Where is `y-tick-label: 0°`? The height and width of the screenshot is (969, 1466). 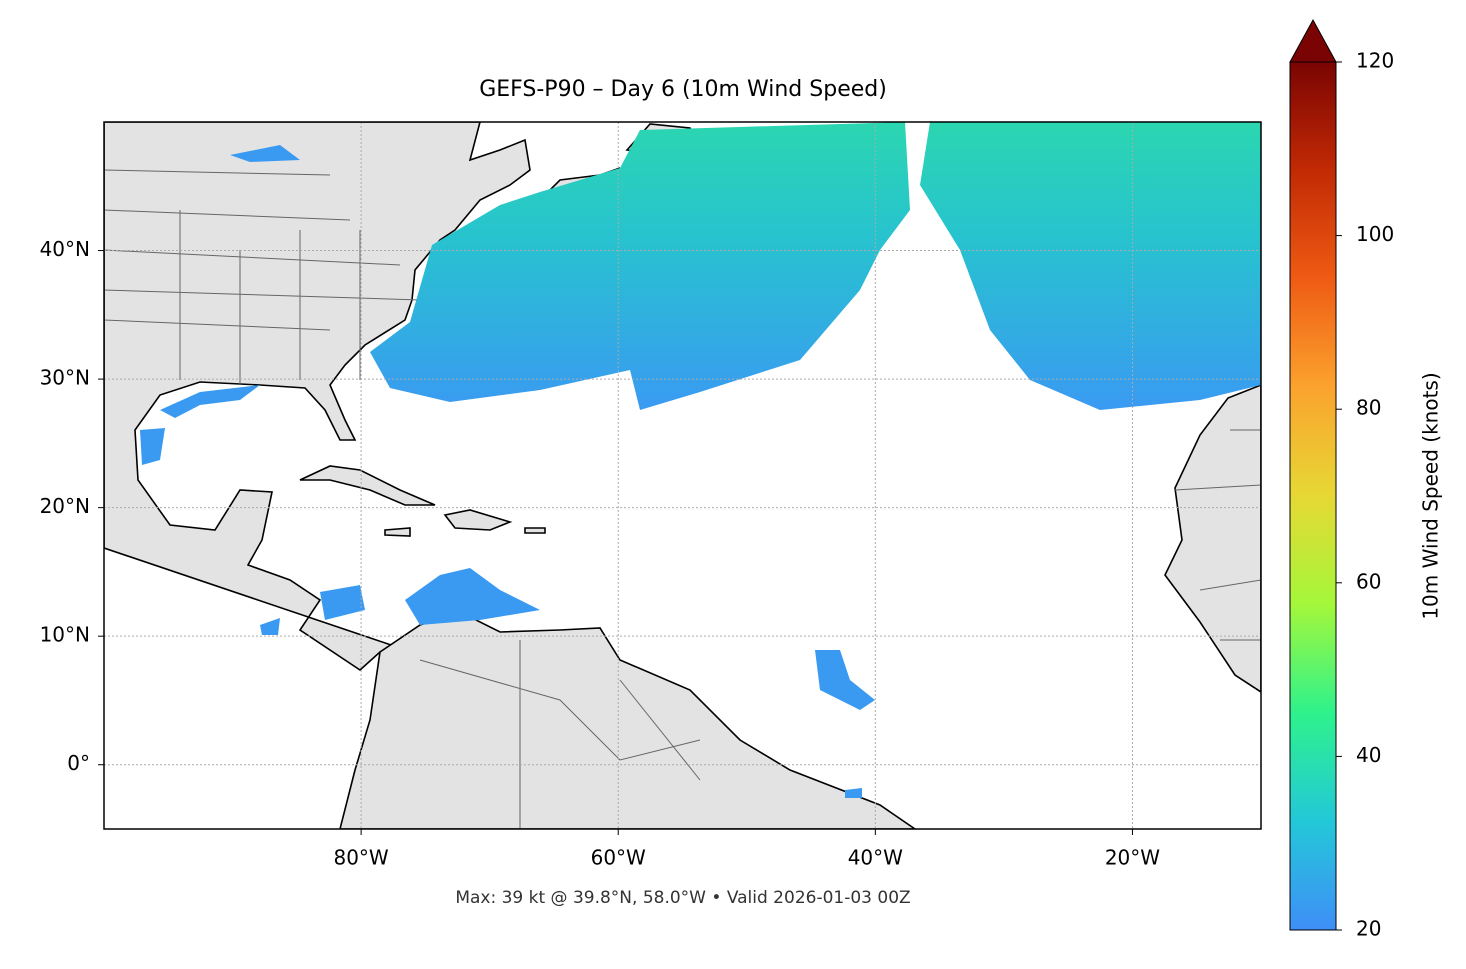 y-tick-label: 0° is located at coordinates (78, 763).